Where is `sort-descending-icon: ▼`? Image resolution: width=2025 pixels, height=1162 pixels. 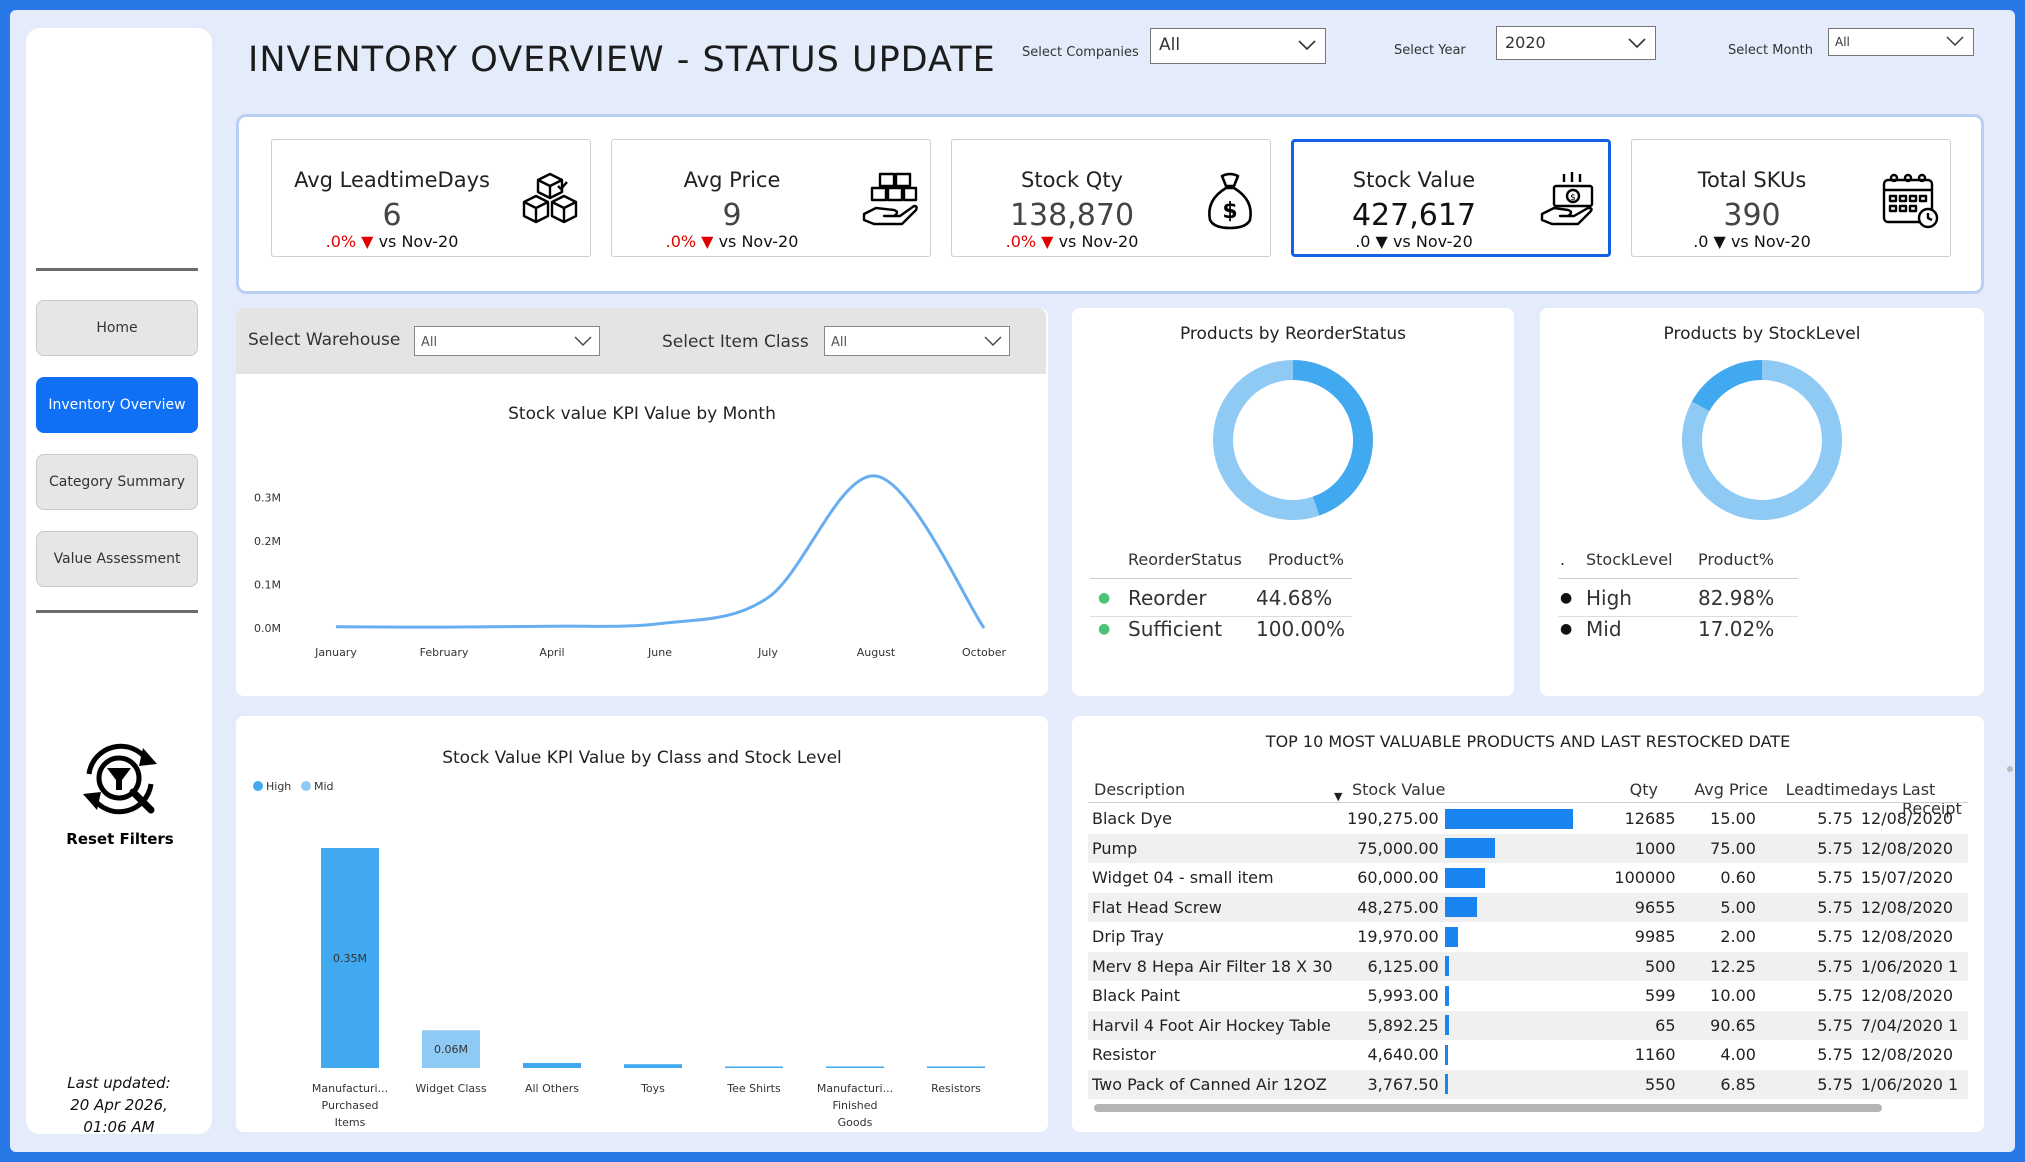
sort-descending-icon: ▼ is located at coordinates (1338, 796).